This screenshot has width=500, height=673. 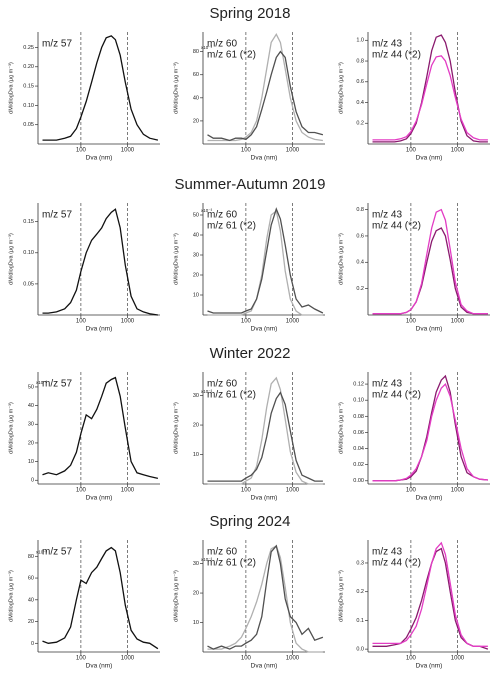 What do you see at coordinates (28, 222) in the screenshot?
I see `y-tick-label: 0.15` at bounding box center [28, 222].